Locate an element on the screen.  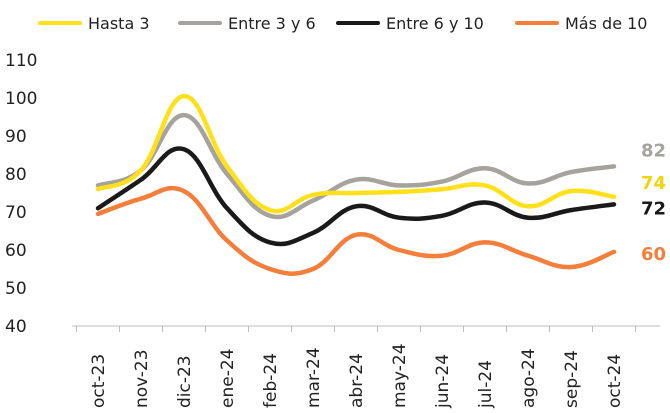
x-tick-label: sep-24 is located at coordinates (572, 379).